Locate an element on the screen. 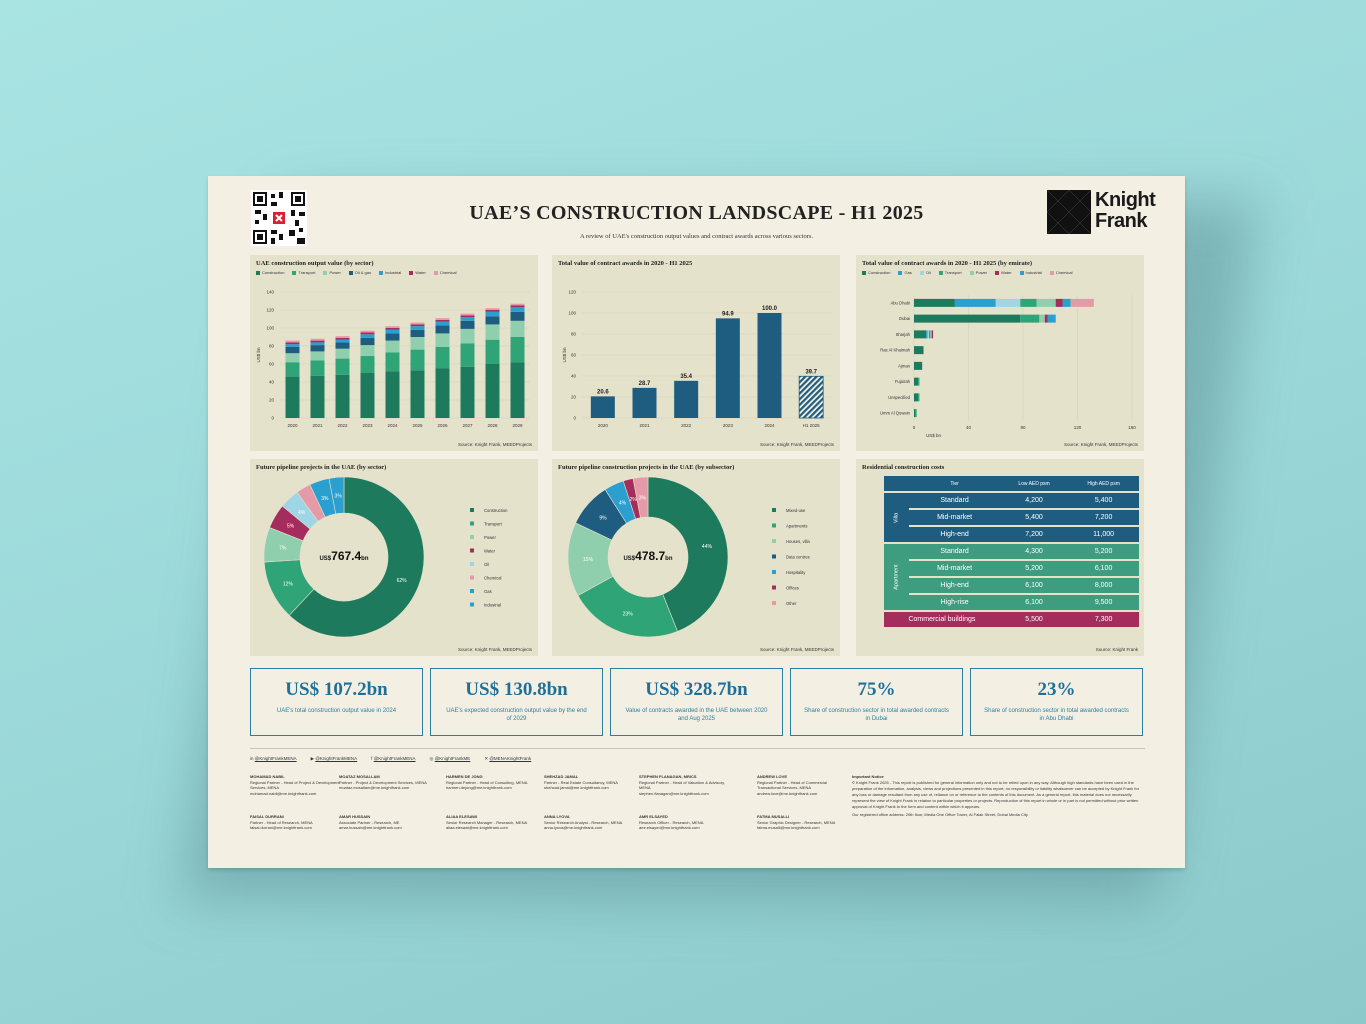 This screenshot has width=1366, height=1024. x-tick-label: 2020 is located at coordinates (603, 425).